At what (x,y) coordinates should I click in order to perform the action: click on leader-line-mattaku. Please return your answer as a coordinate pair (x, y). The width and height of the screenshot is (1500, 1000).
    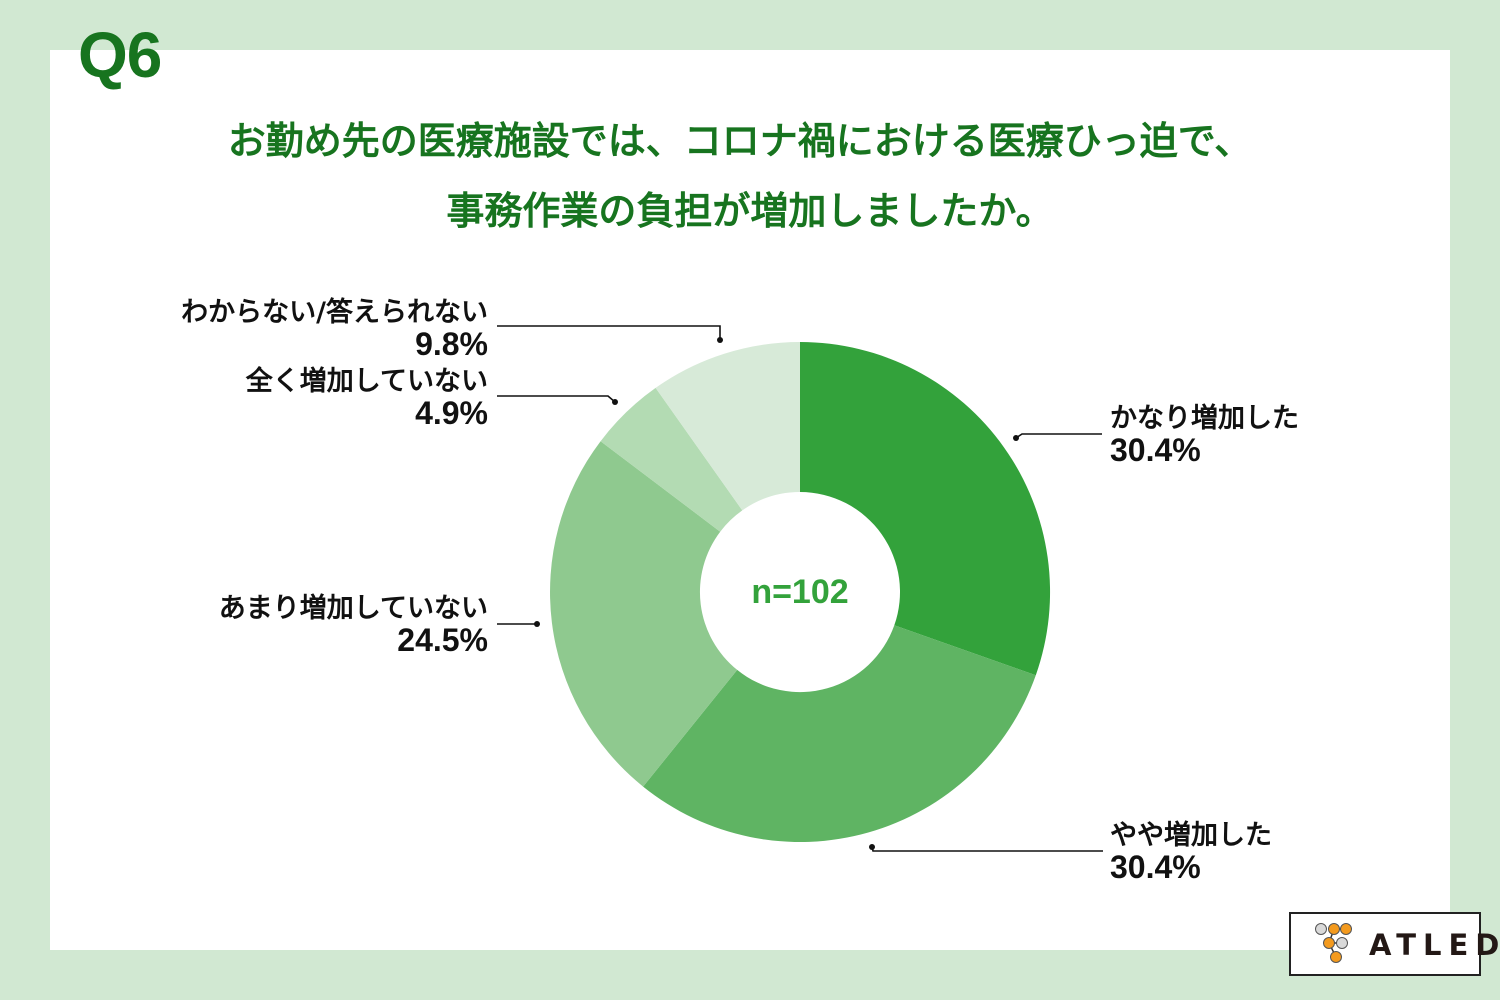
    Looking at the image, I should click on (556, 399).